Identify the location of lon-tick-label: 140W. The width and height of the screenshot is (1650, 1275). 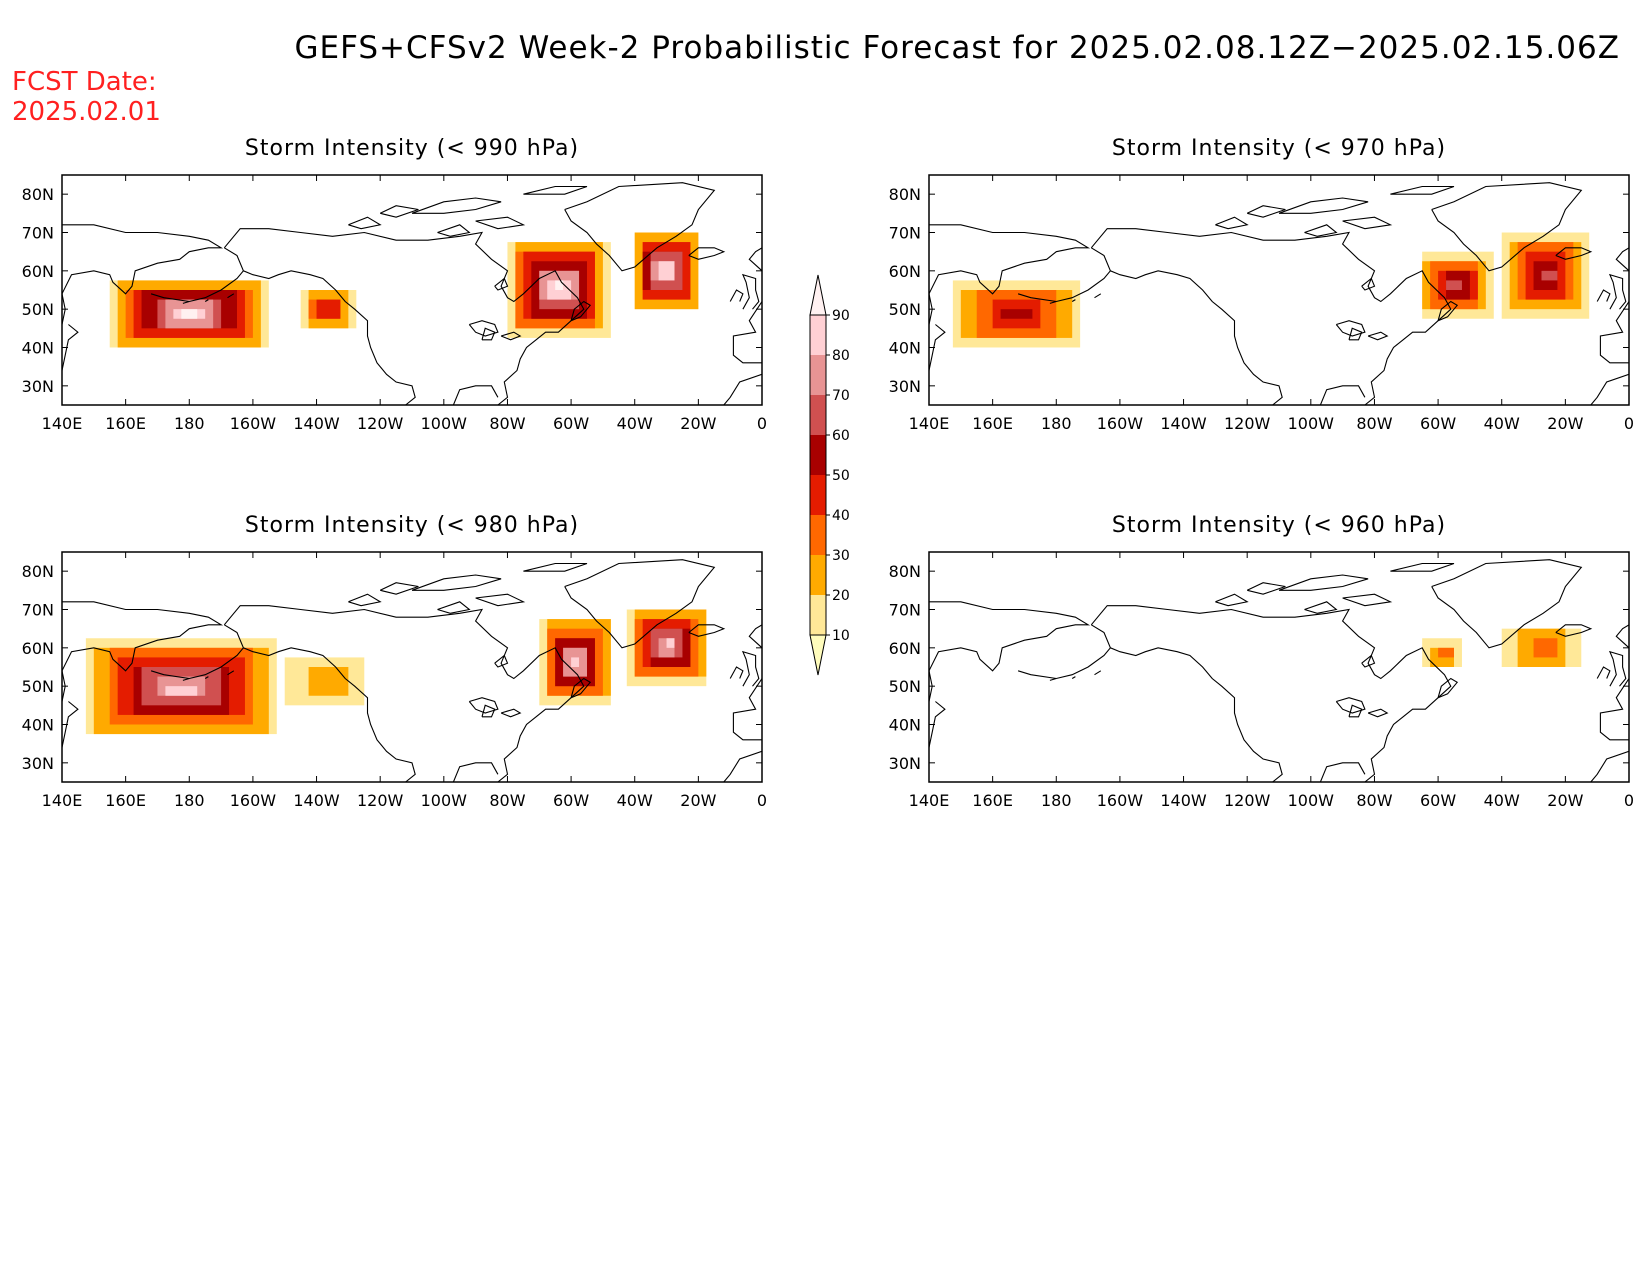
(1183, 800).